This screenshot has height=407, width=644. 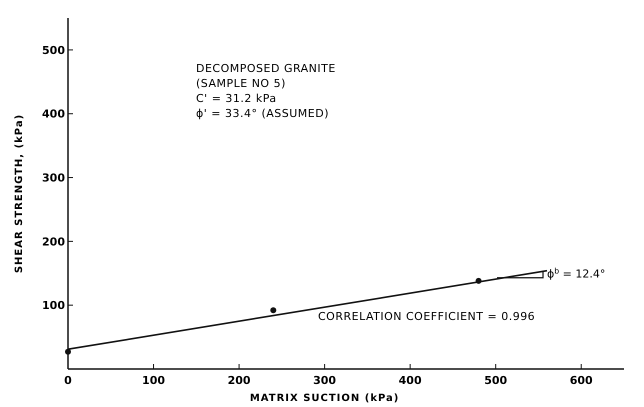 What do you see at coordinates (54, 241) in the screenshot?
I see `y-tick-label: 200` at bounding box center [54, 241].